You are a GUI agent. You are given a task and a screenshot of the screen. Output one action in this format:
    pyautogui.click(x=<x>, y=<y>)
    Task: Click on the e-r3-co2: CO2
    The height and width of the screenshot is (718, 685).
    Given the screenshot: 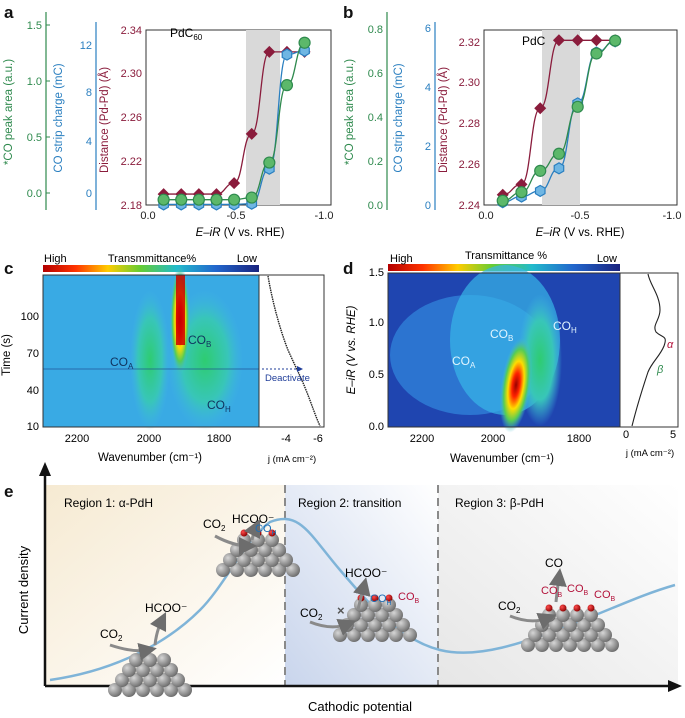 What is the action you would take?
    pyautogui.click(x=509, y=607)
    